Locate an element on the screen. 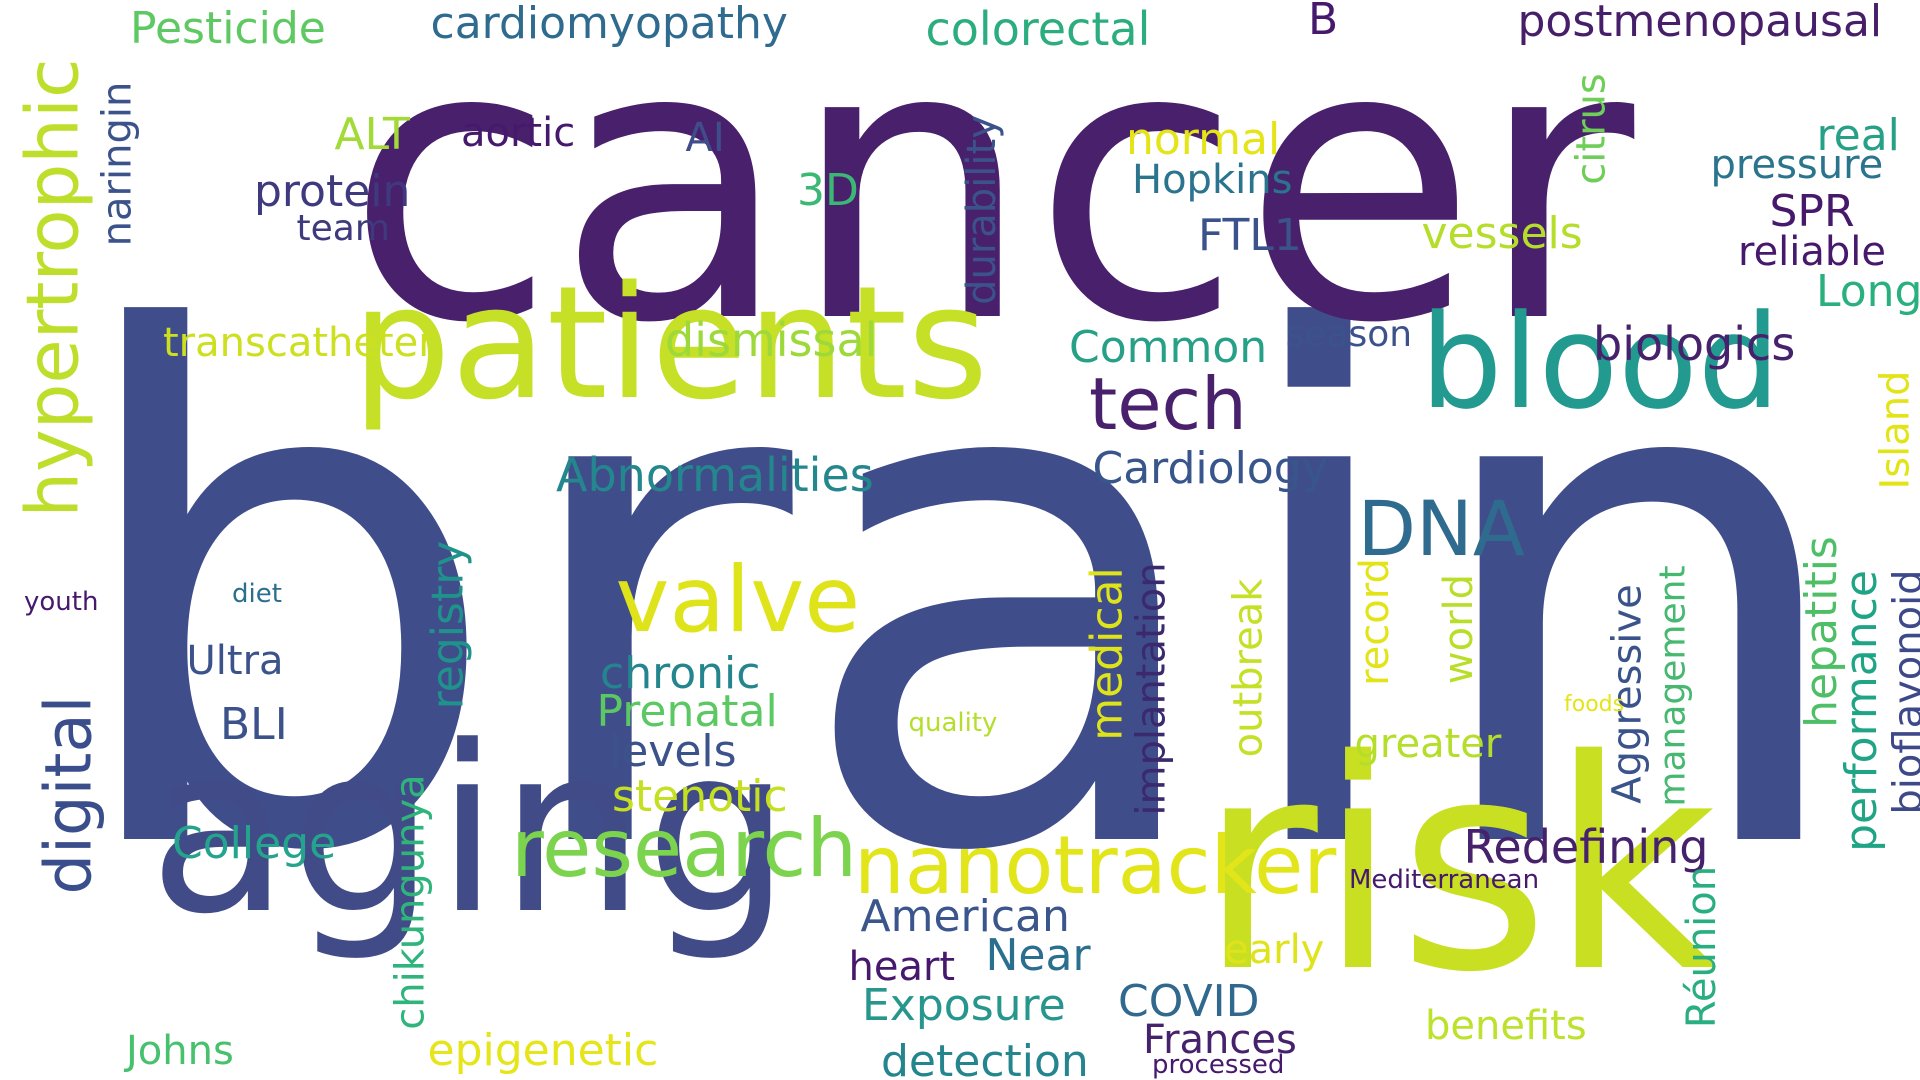  word-biologics: biologics is located at coordinates (1694, 344).